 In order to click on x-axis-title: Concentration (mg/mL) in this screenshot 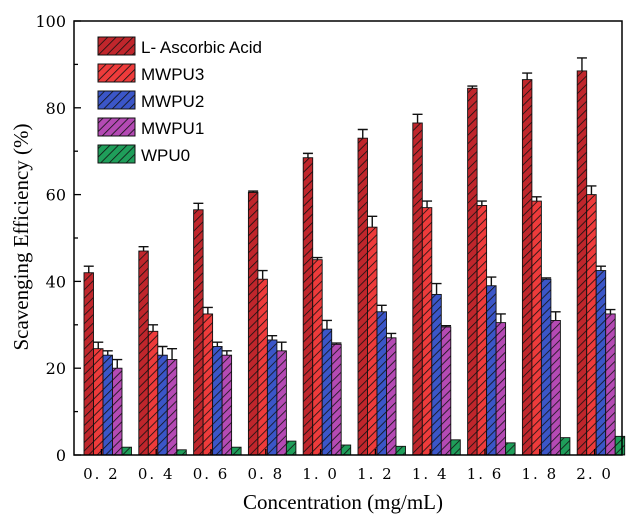, I will do `click(343, 502)`.